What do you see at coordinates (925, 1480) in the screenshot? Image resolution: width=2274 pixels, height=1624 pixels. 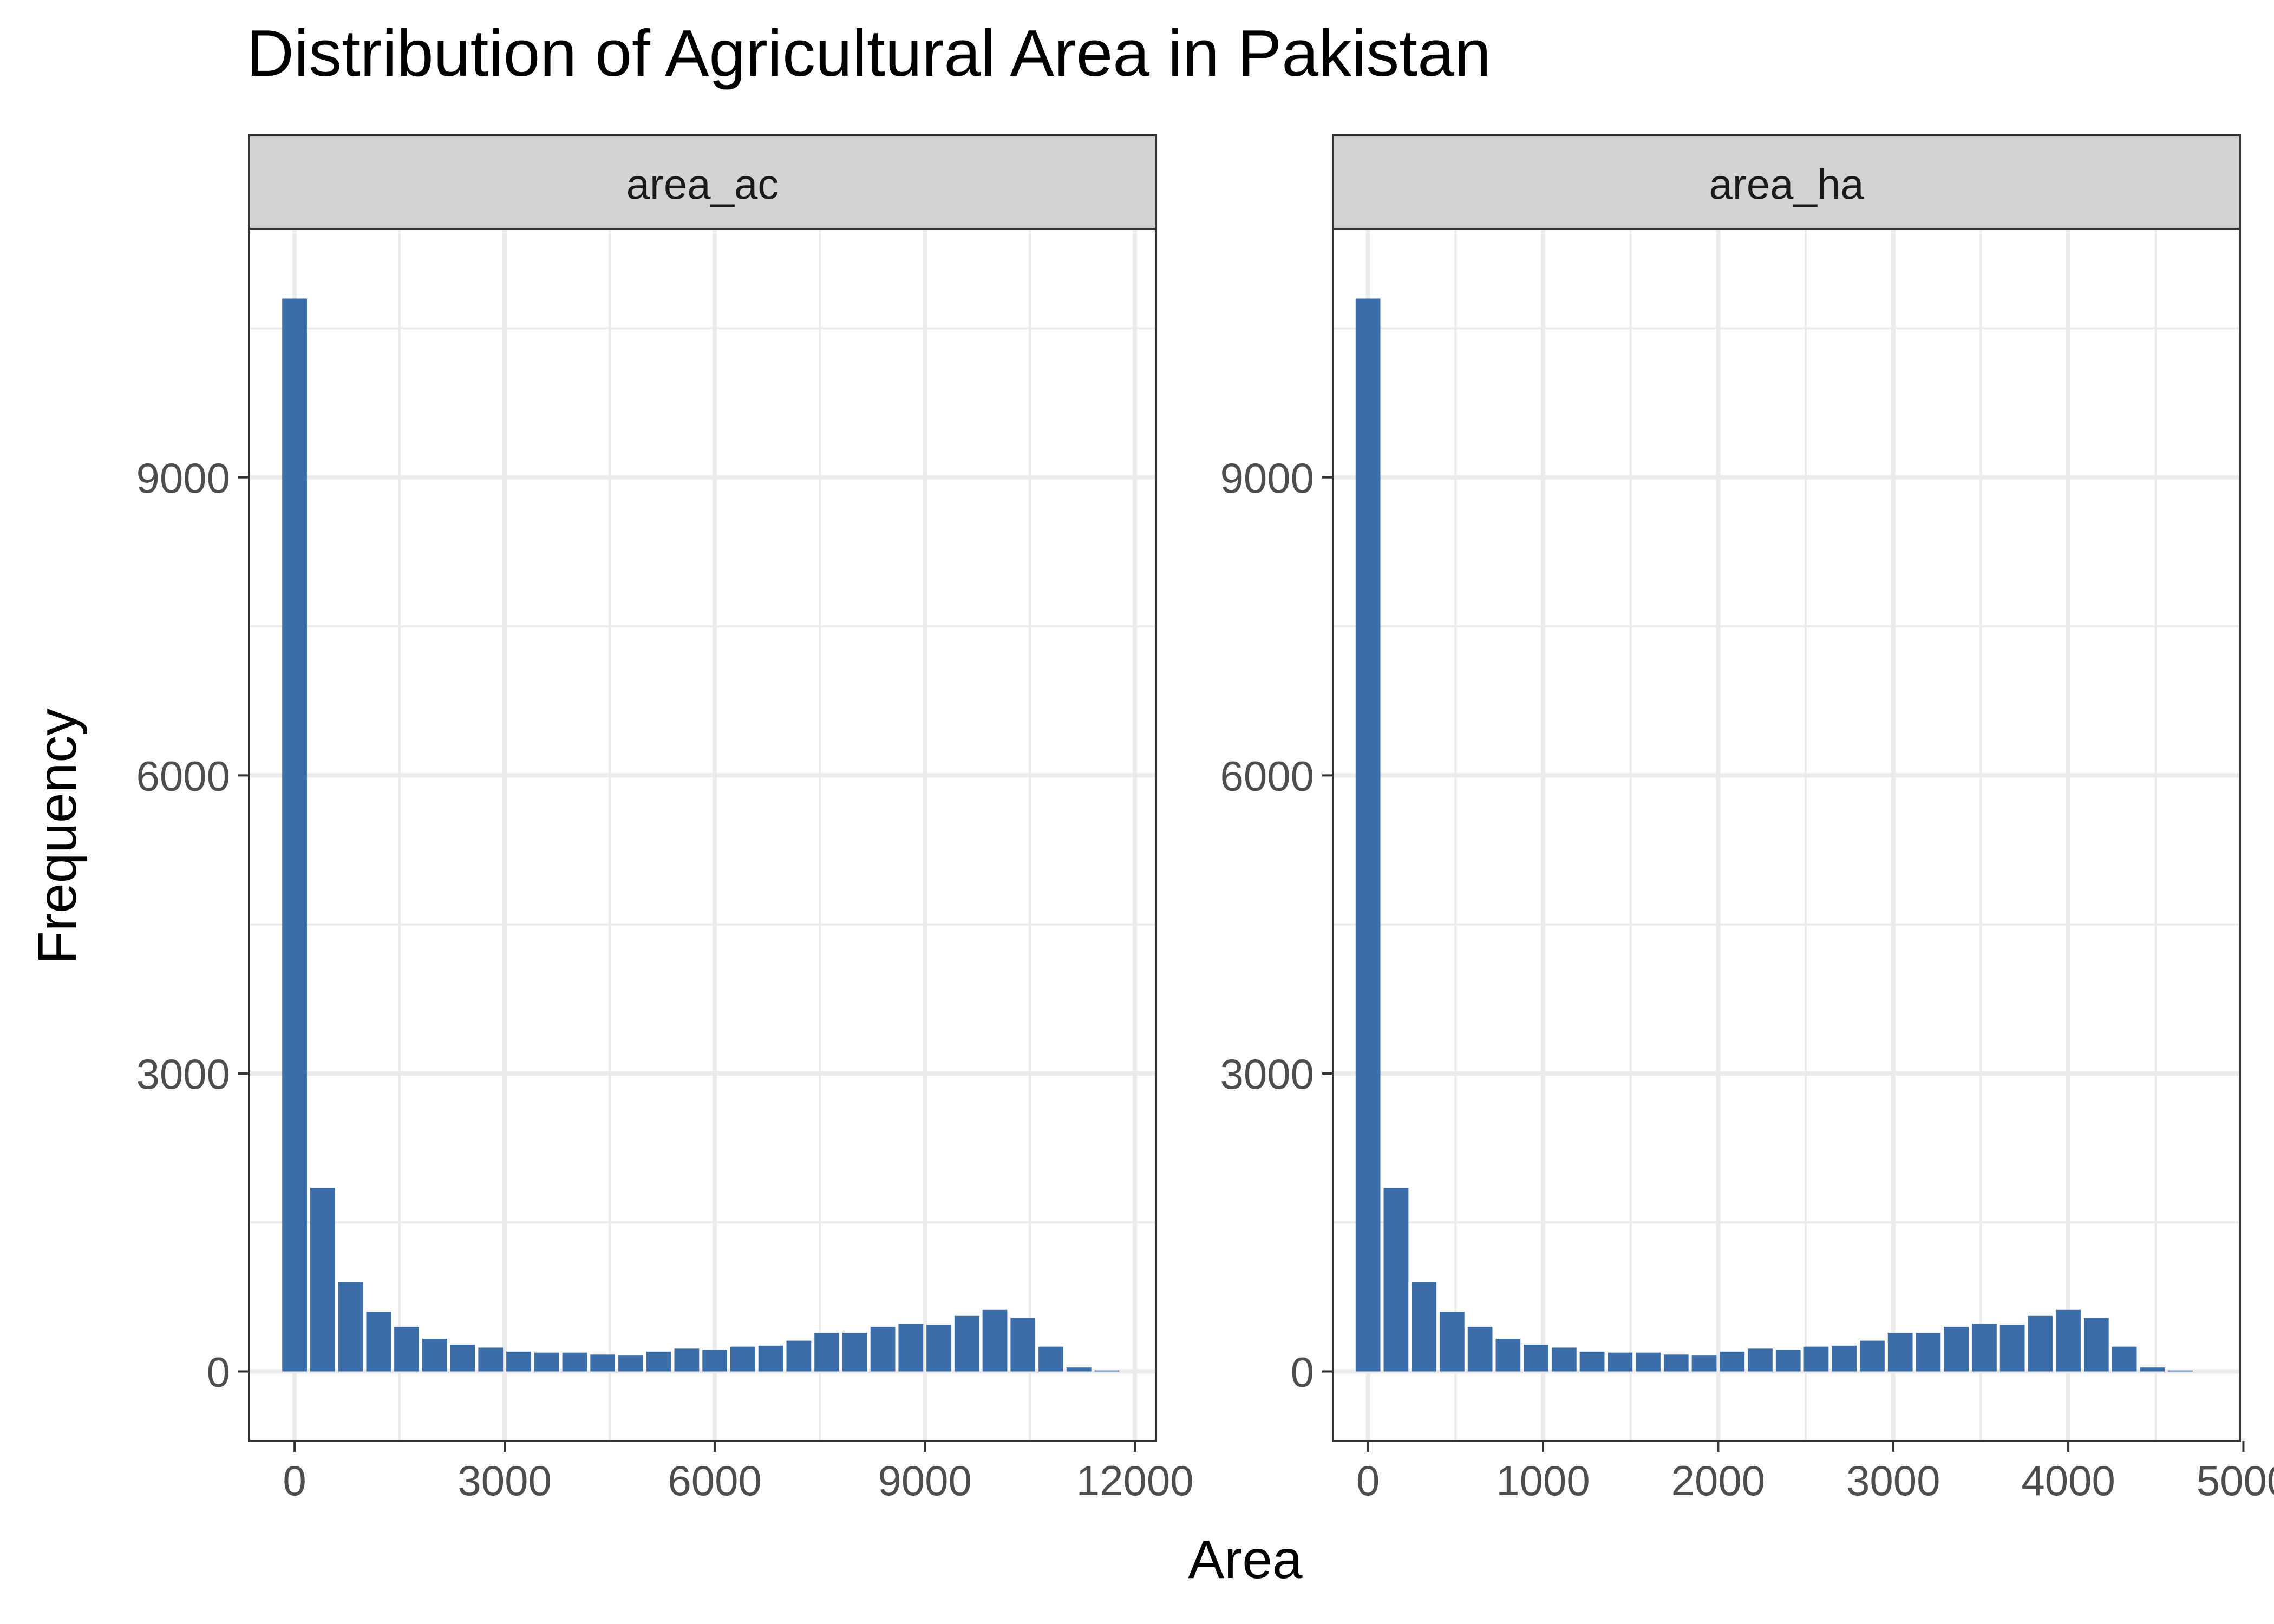 I see `x-tick-label: 9000` at bounding box center [925, 1480].